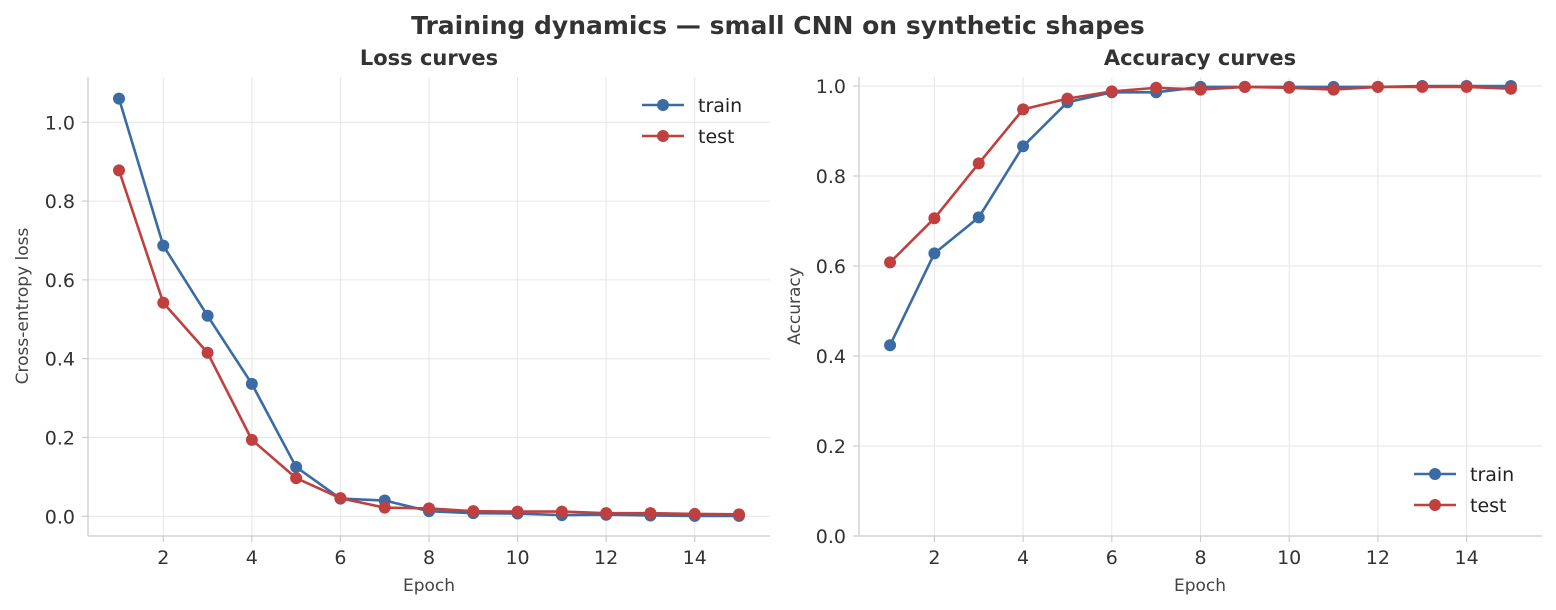 Image resolution: width=1556 pixels, height=610 pixels. What do you see at coordinates (663, 136) in the screenshot?
I see `loss-chart-legend-test-marker` at bounding box center [663, 136].